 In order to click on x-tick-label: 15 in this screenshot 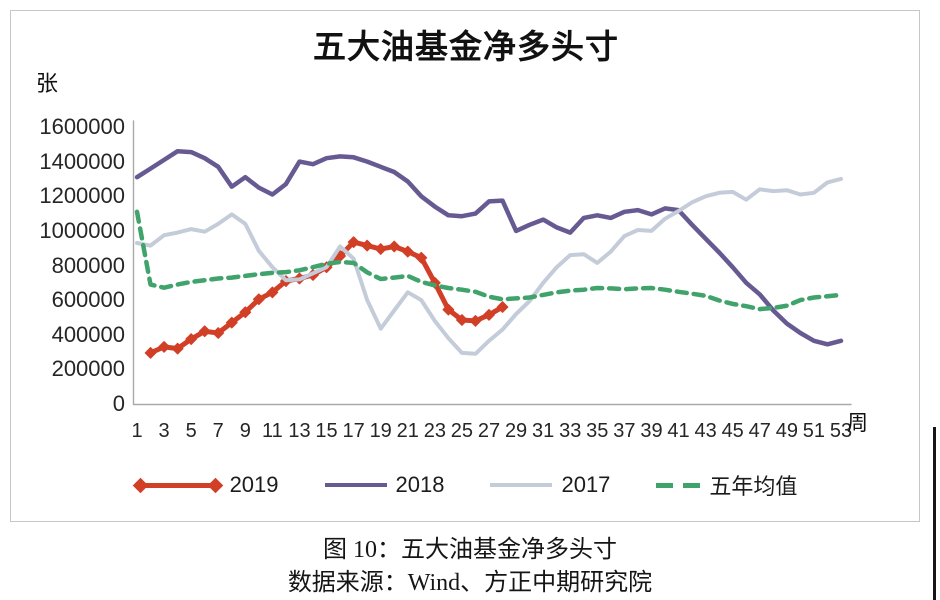, I will do `click(326, 431)`.